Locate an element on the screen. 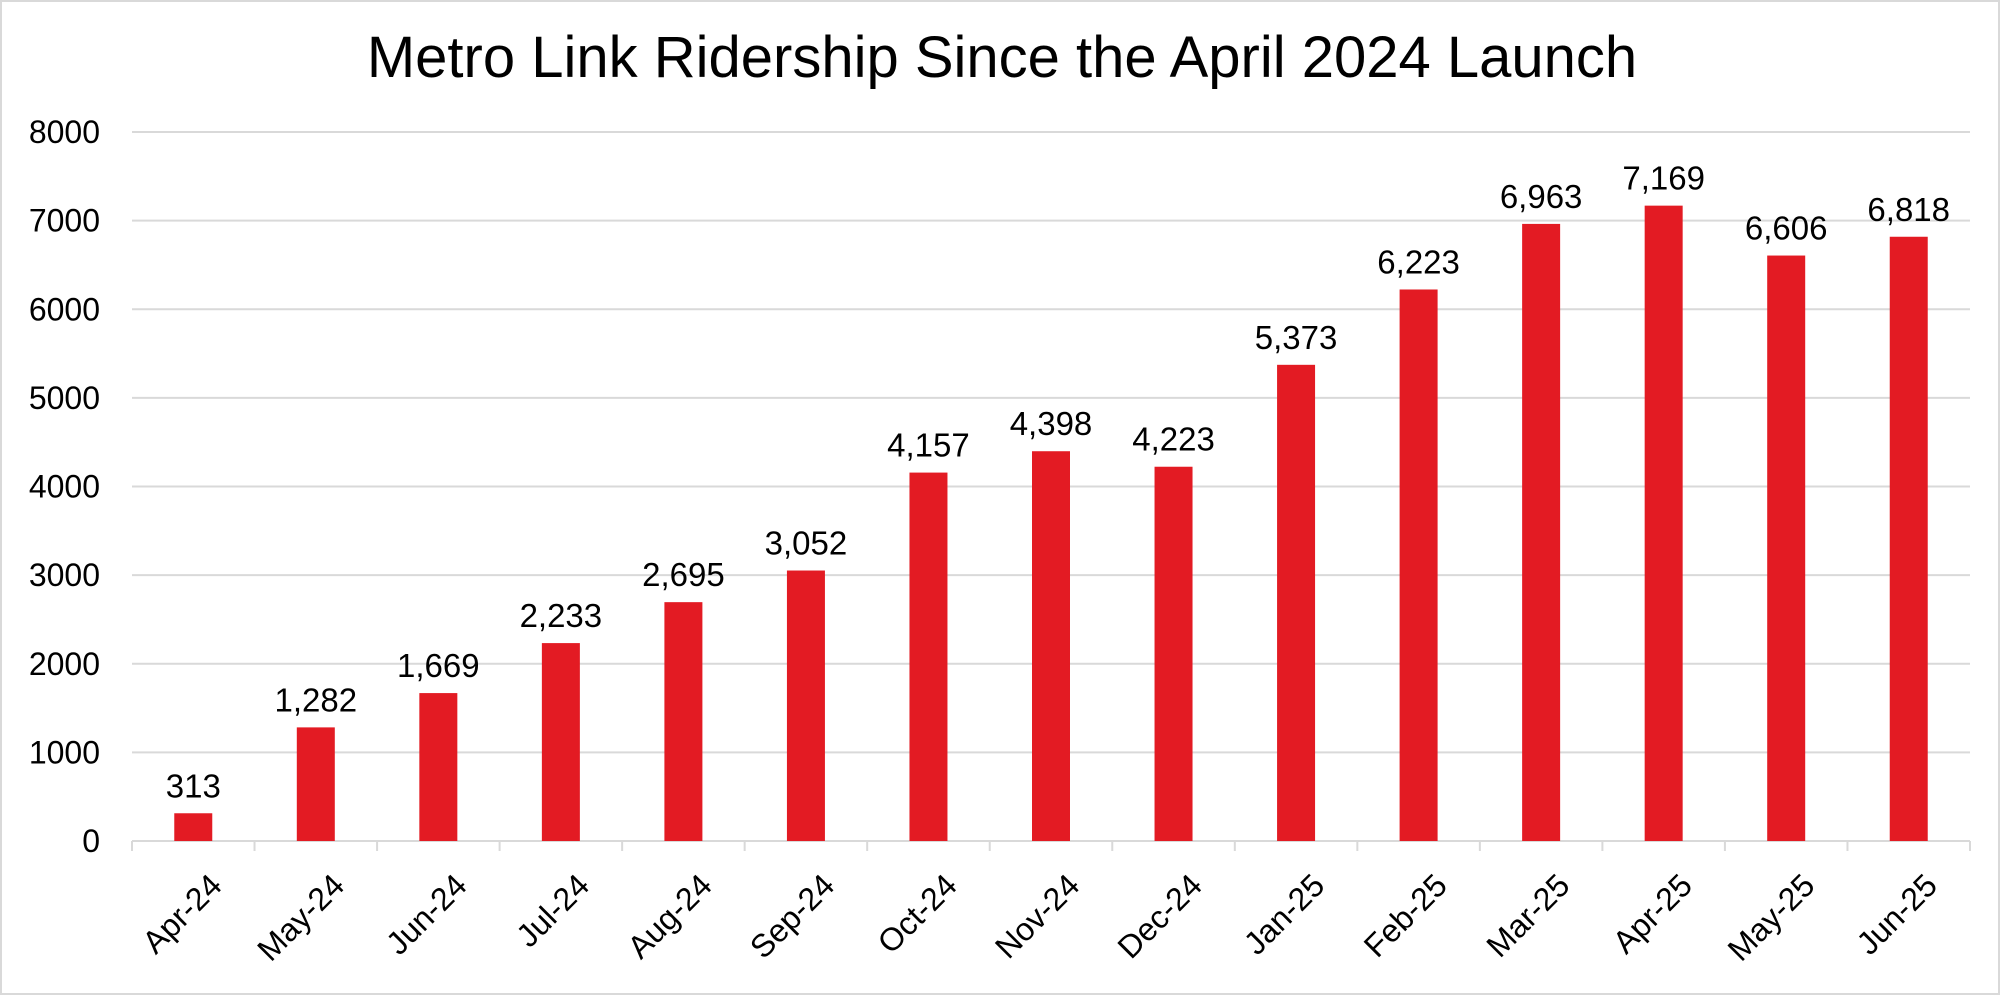 The width and height of the screenshot is (2000, 997). y-tick-label: 6000 is located at coordinates (64, 309).